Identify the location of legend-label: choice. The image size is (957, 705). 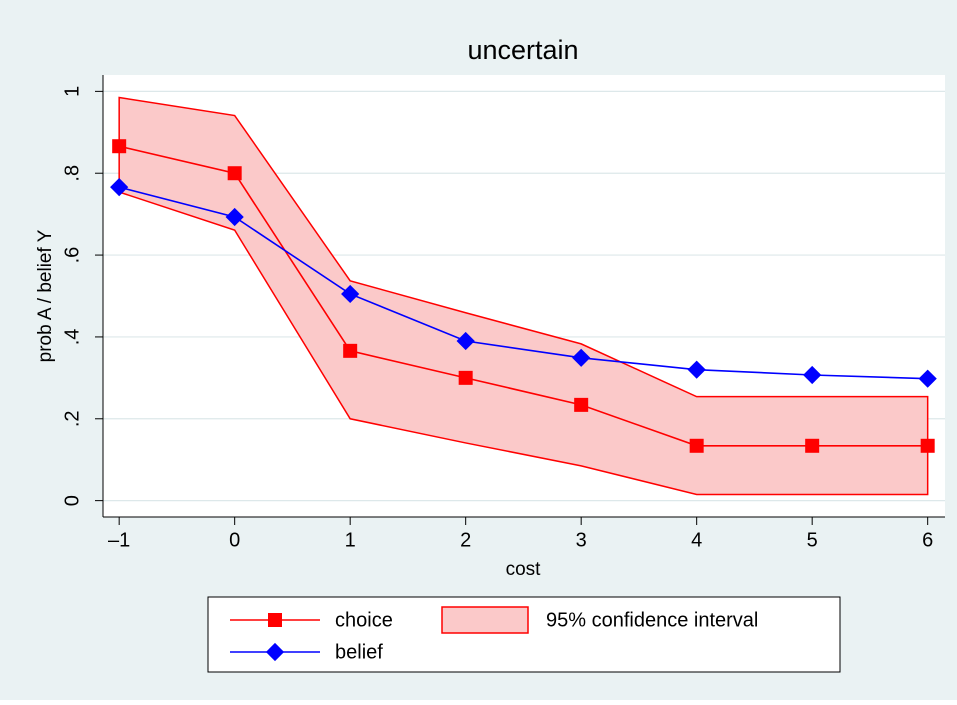
(364, 620).